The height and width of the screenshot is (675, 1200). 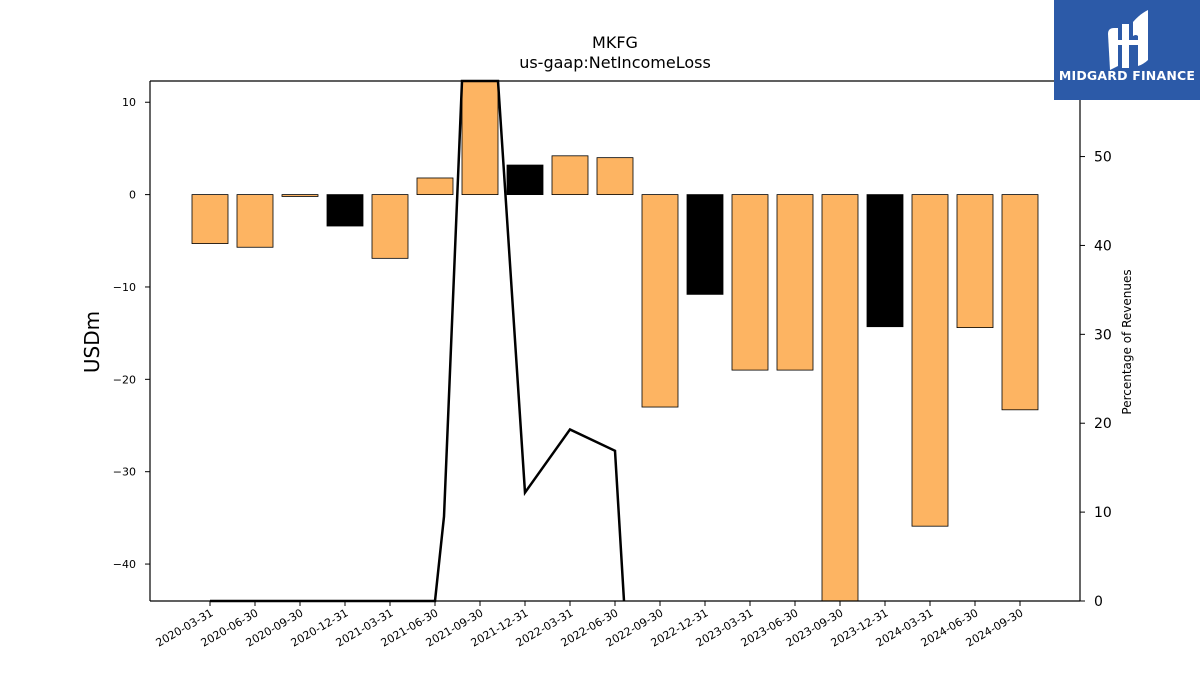 What do you see at coordinates (1098, 602) in the screenshot?
I see `y2-tick-label: 0` at bounding box center [1098, 602].